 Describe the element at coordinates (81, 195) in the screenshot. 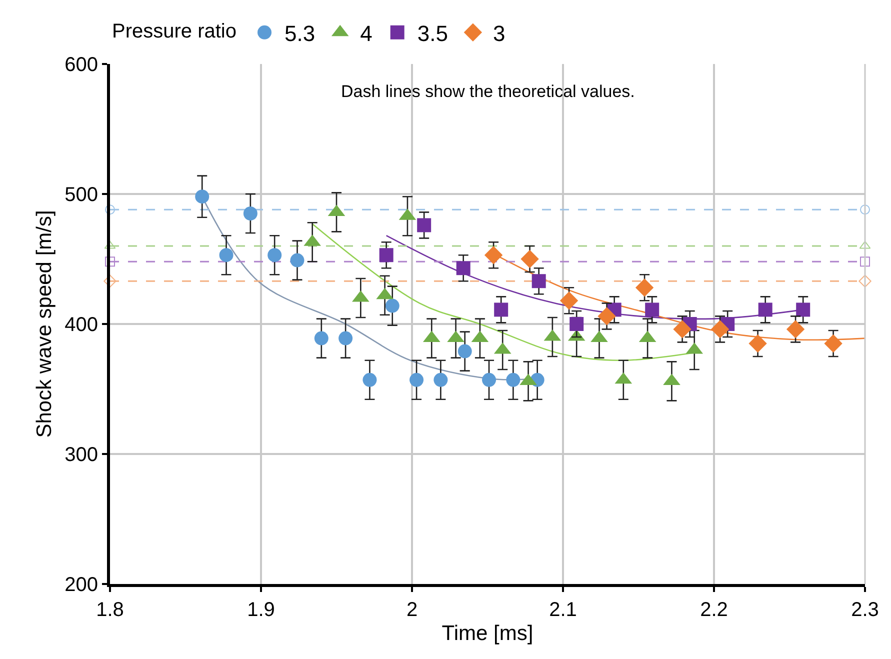

I see `y-tick-label: 500` at that location.